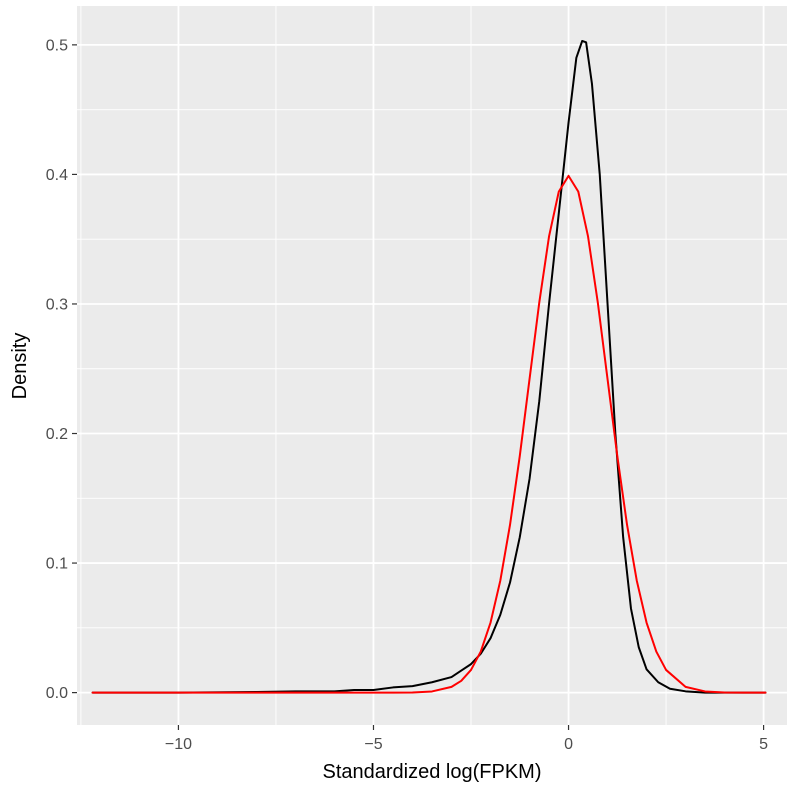  Describe the element at coordinates (763, 744) in the screenshot. I see `x-tick-label: 5` at that location.